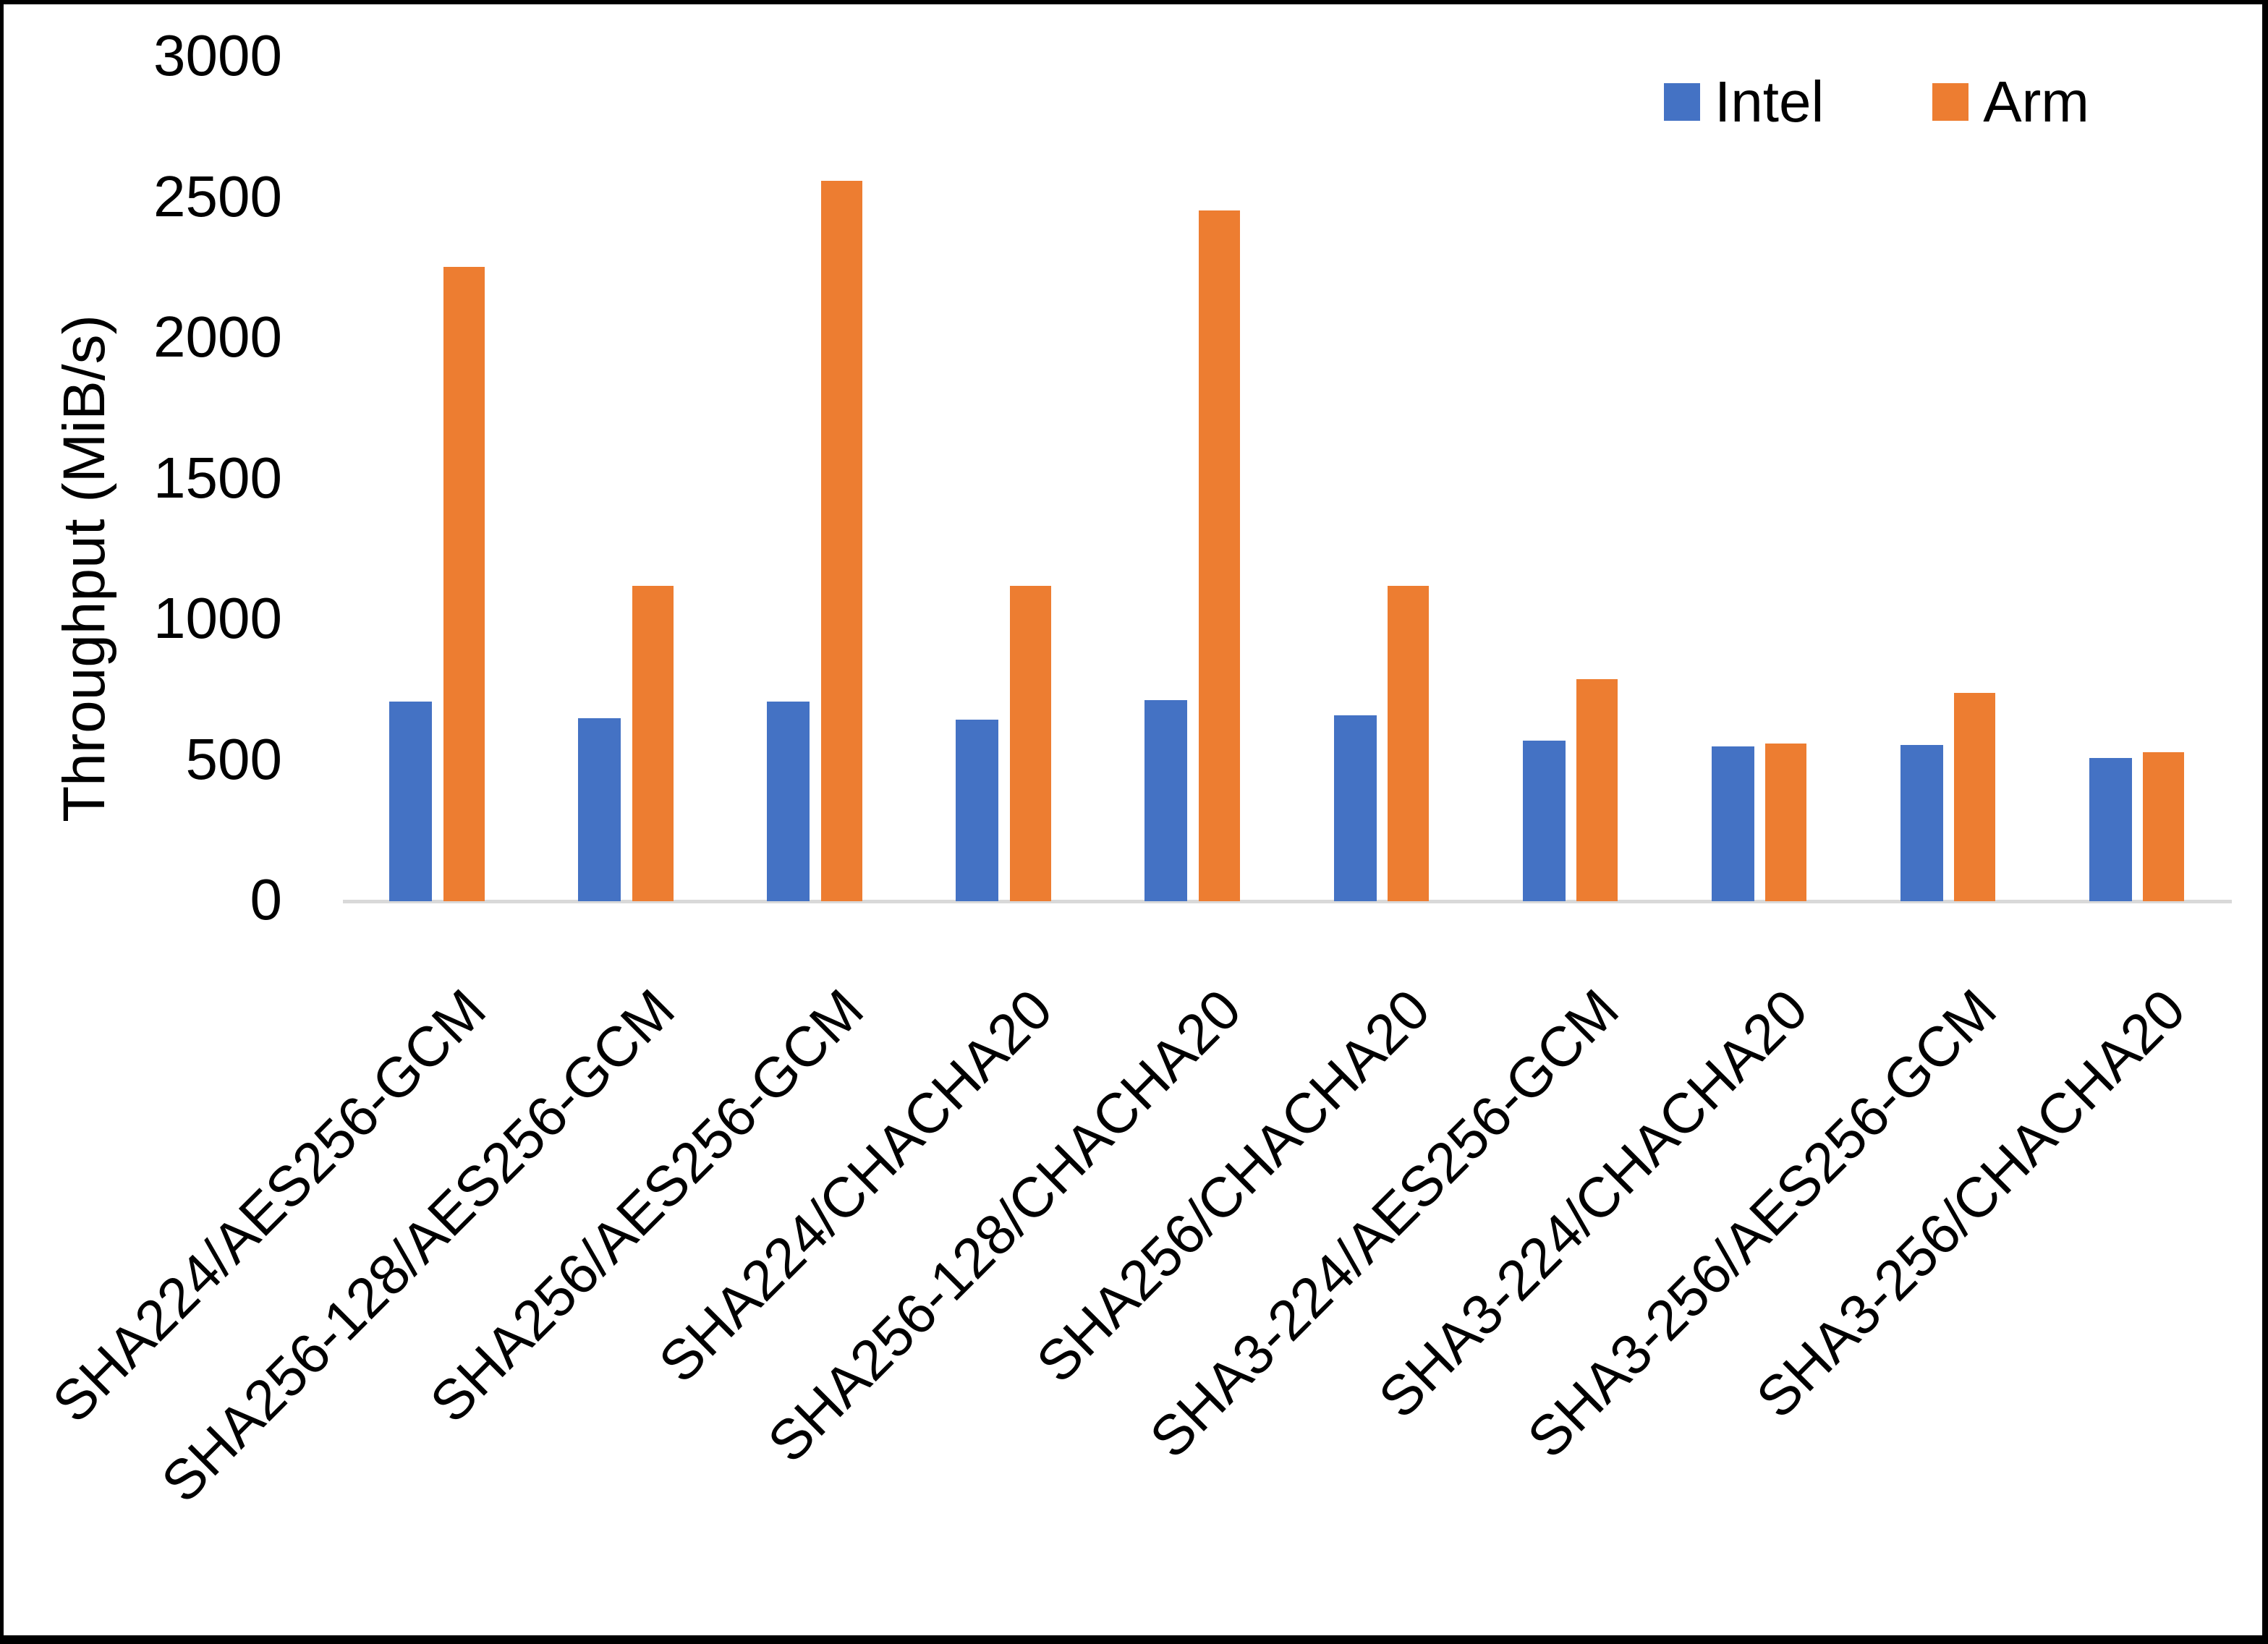  I want to click on bar-intel-sha256-128/aes256-gcm, so click(599, 809).